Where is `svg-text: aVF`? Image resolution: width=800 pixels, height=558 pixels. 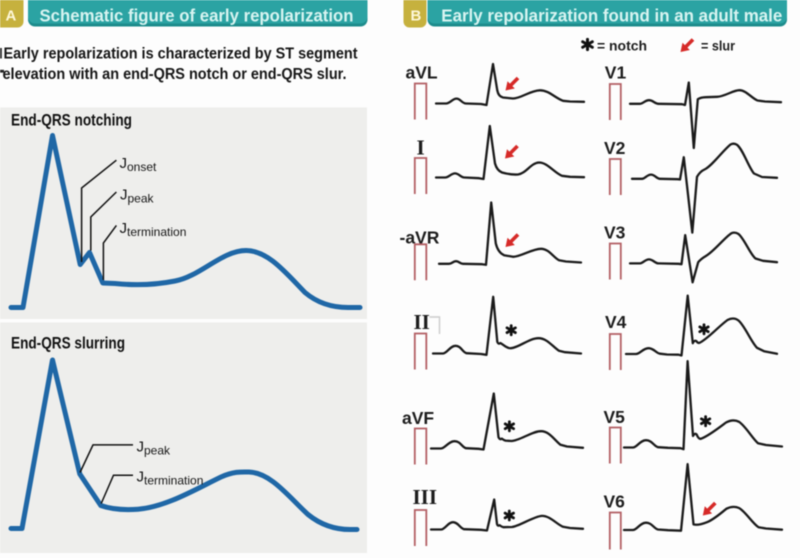 svg-text: aVF is located at coordinates (418, 418).